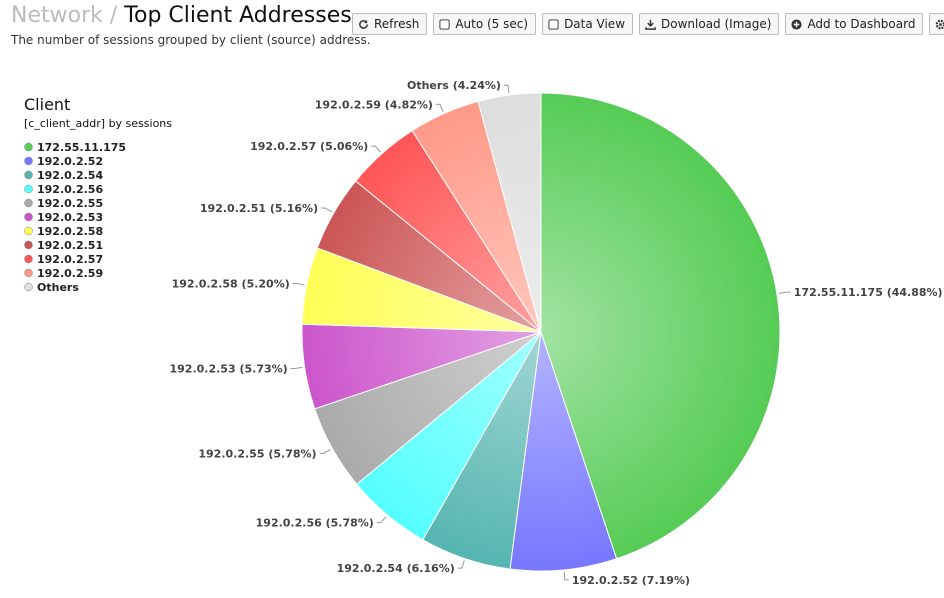 This screenshot has width=944, height=598. I want to click on legend-entry: Others, so click(58, 287).